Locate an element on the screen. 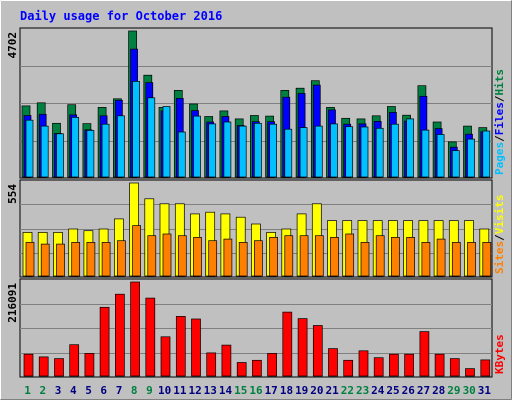 The height and width of the screenshot is (400, 512). panel-max-label: 4702 is located at coordinates (12, 45).